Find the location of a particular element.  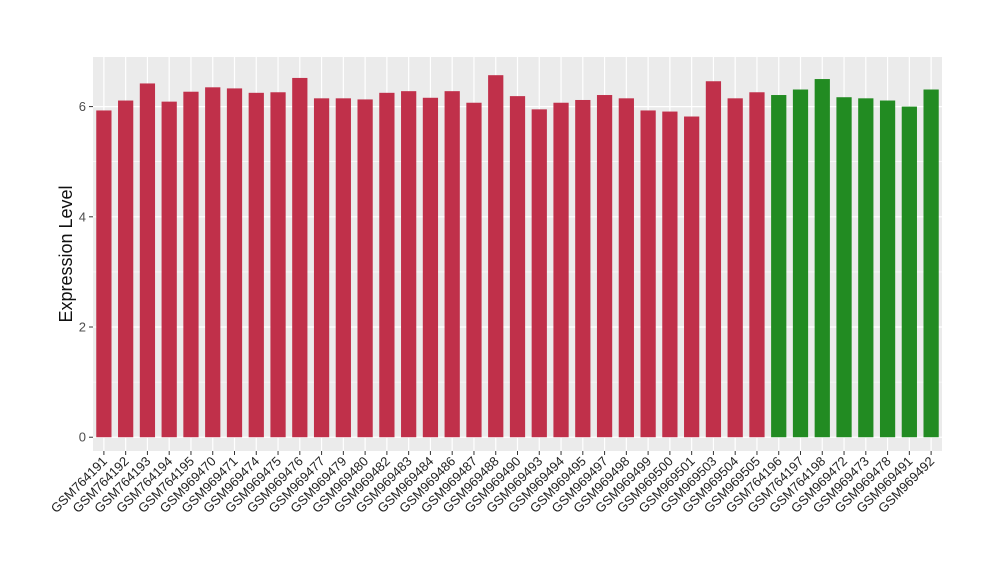

bar-GSM969482 is located at coordinates (387, 265).